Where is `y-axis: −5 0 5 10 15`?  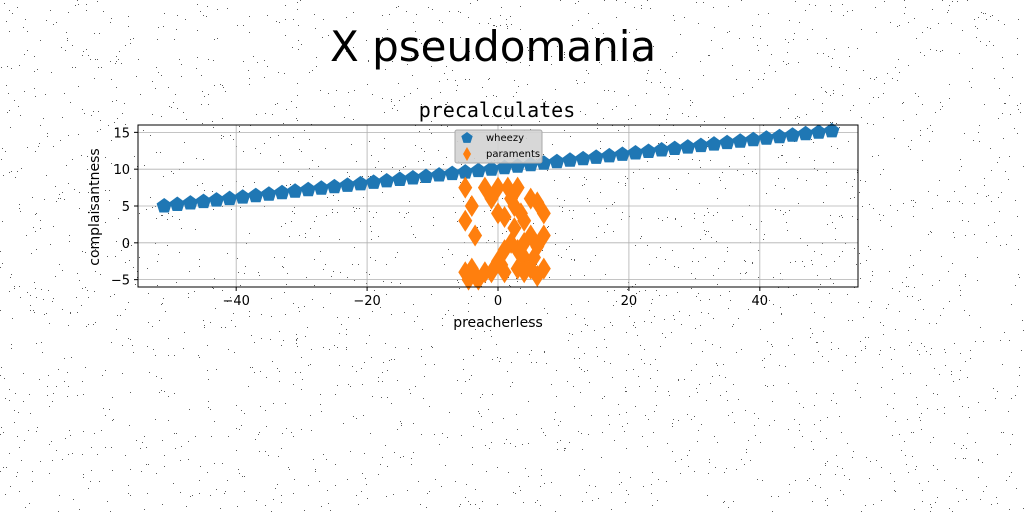 y-axis: −5 0 5 10 15 is located at coordinates (124, 207).